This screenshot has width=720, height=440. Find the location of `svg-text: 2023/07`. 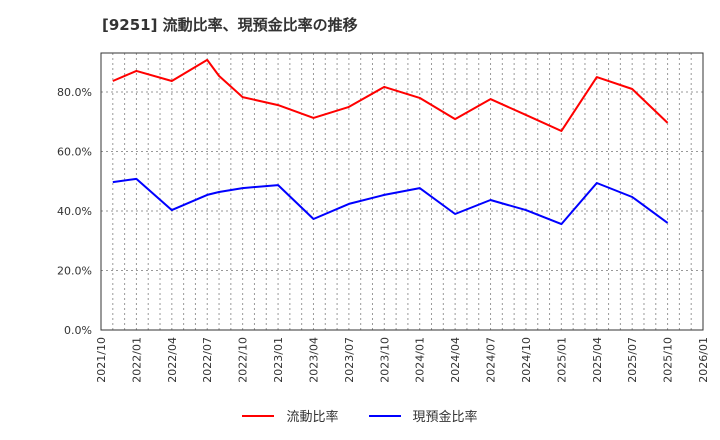

svg-text: 2023/07 is located at coordinates (349, 360).